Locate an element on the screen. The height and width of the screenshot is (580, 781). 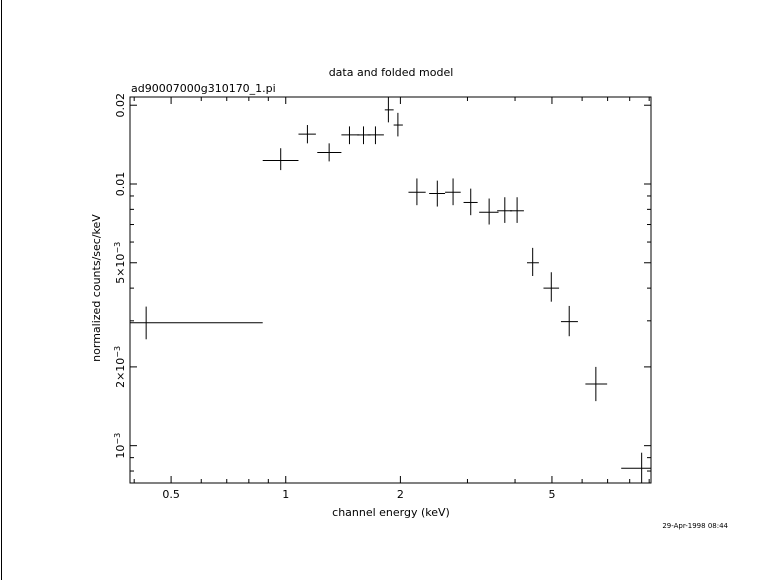
chart-title: data and folded model is located at coordinates (391, 72).